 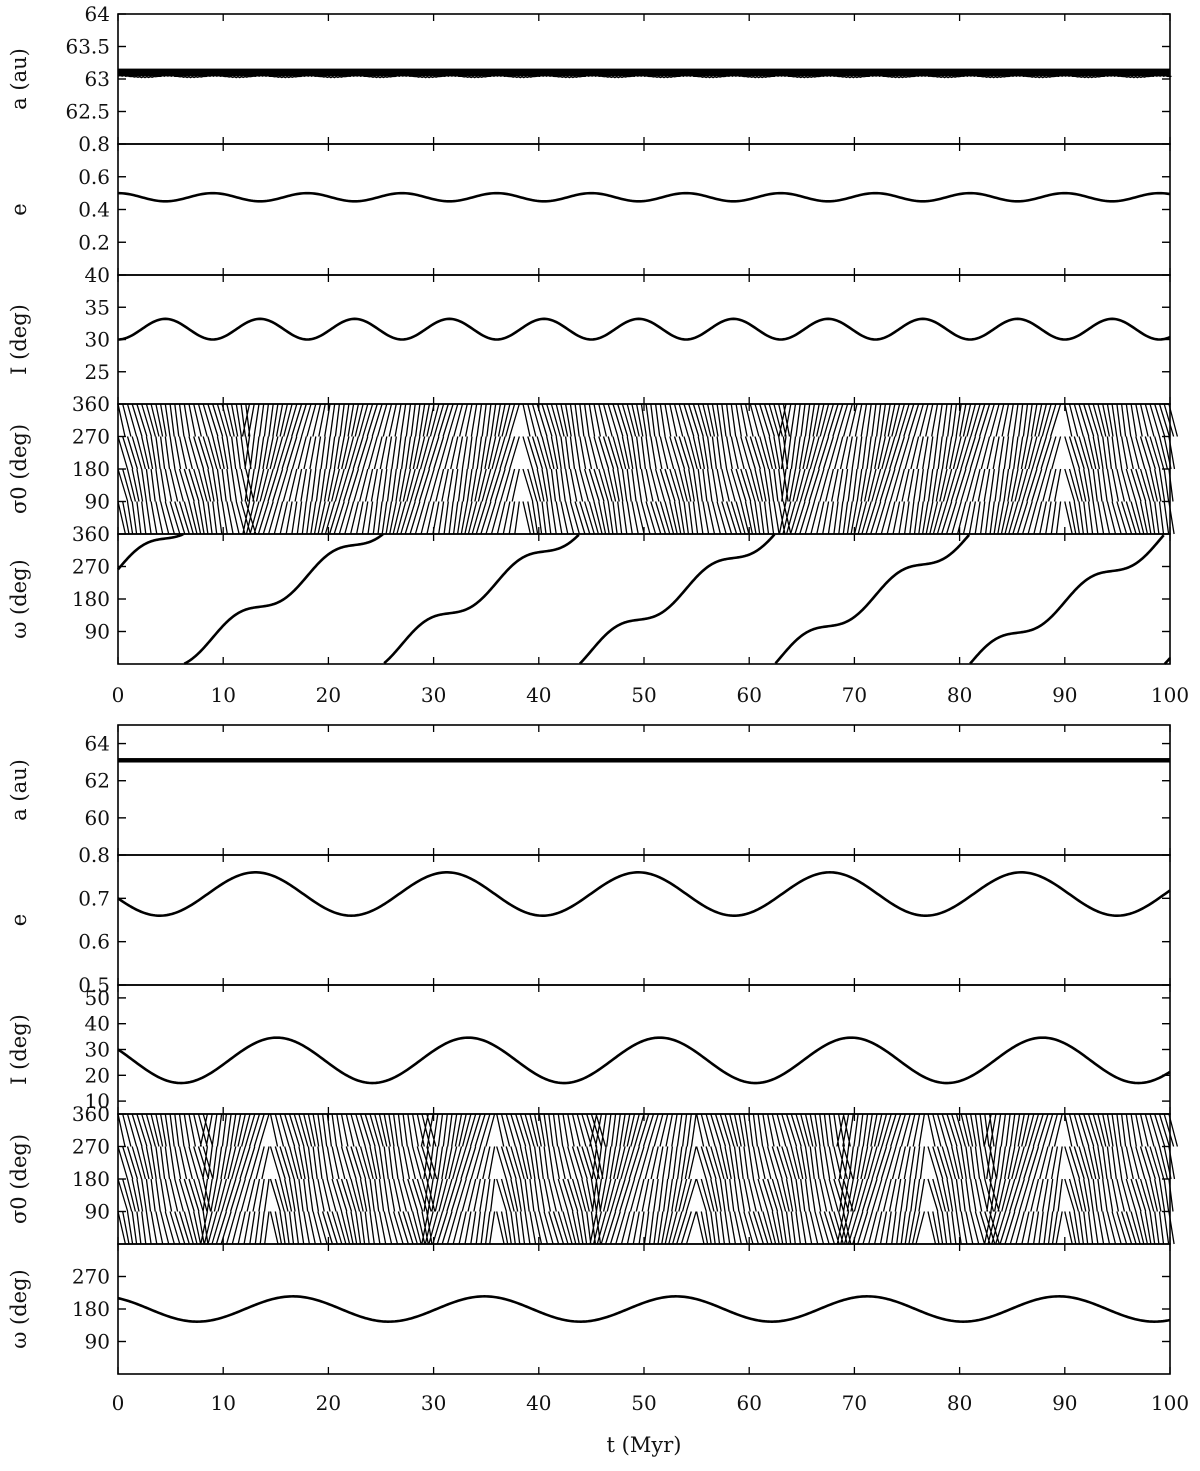 What do you see at coordinates (97, 372) in the screenshot?
I see `panel-I-ytick-label: 25` at bounding box center [97, 372].